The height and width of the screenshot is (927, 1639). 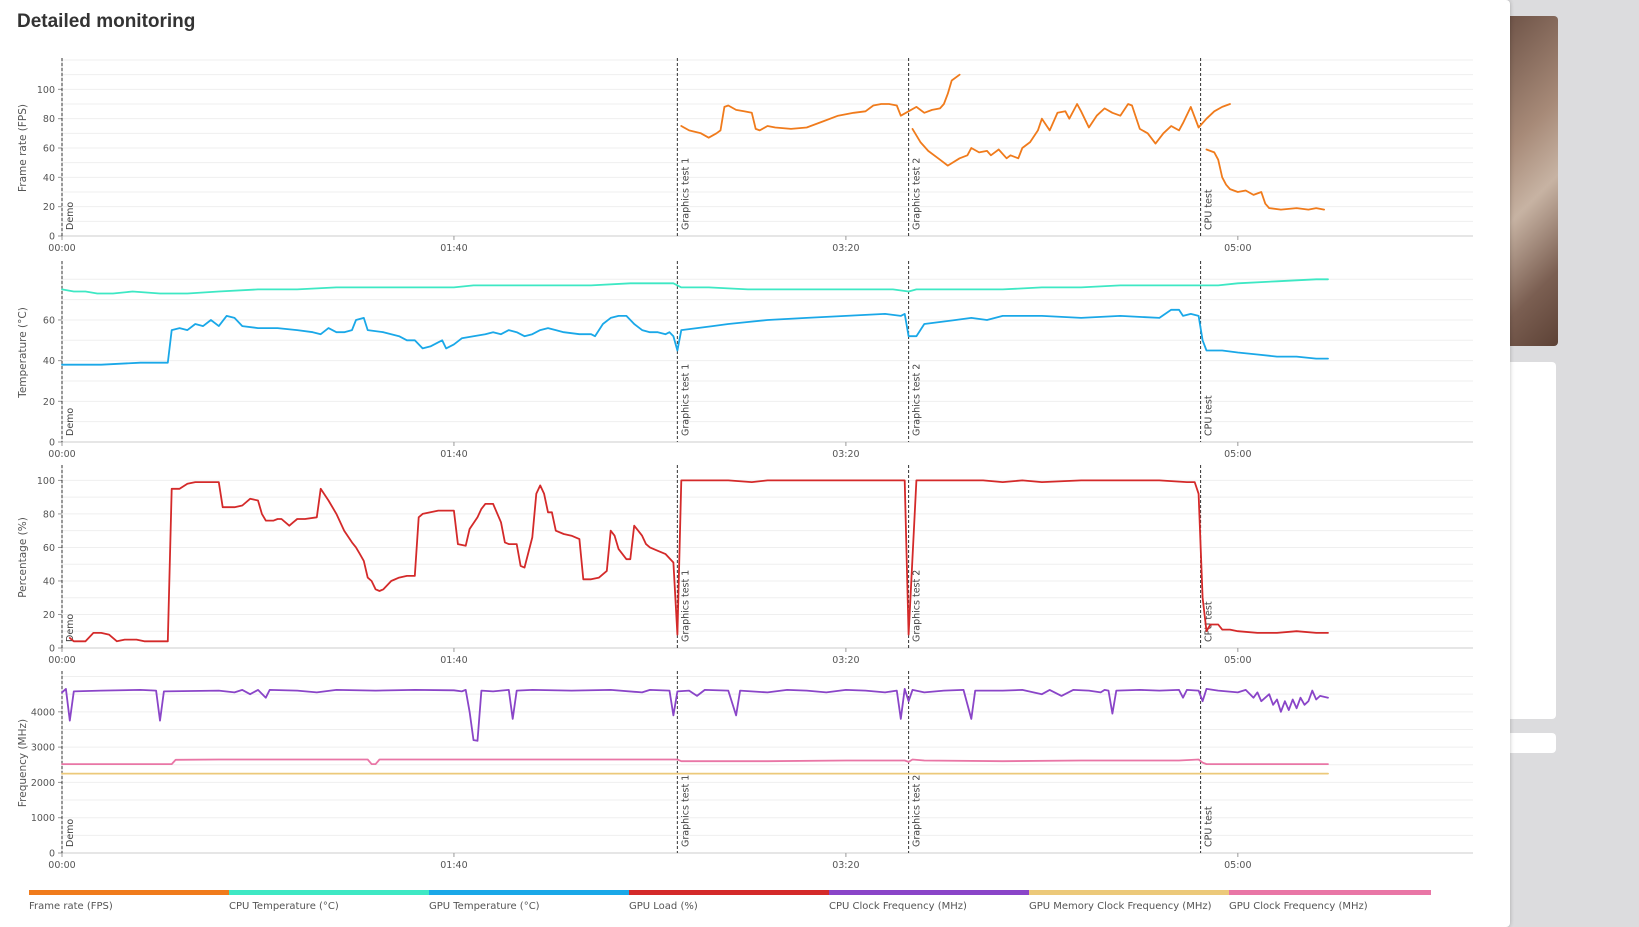 I want to click on legend-item: GPU Memory Clock Frequency (MHz), so click(x=1130, y=901).